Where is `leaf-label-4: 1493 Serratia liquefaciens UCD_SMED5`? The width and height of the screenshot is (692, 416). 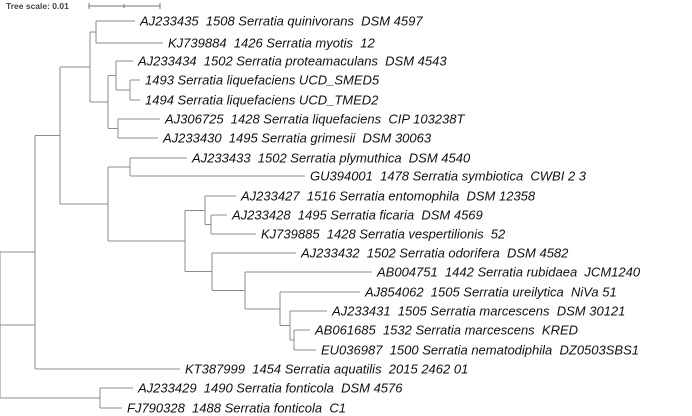
leaf-label-4: 1493 Serratia liquefaciens UCD_SMED5 is located at coordinates (262, 80).